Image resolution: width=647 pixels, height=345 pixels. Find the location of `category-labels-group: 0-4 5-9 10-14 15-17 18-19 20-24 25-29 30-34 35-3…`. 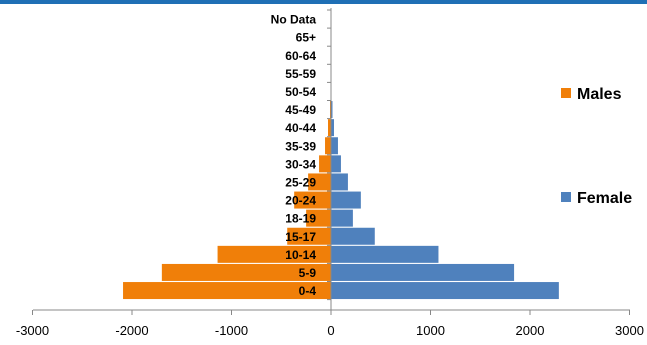

category-labels-group: 0-4 5-9 10-14 15-17 18-19 20-24 25-29 30-34 35-3… is located at coordinates (294, 155).